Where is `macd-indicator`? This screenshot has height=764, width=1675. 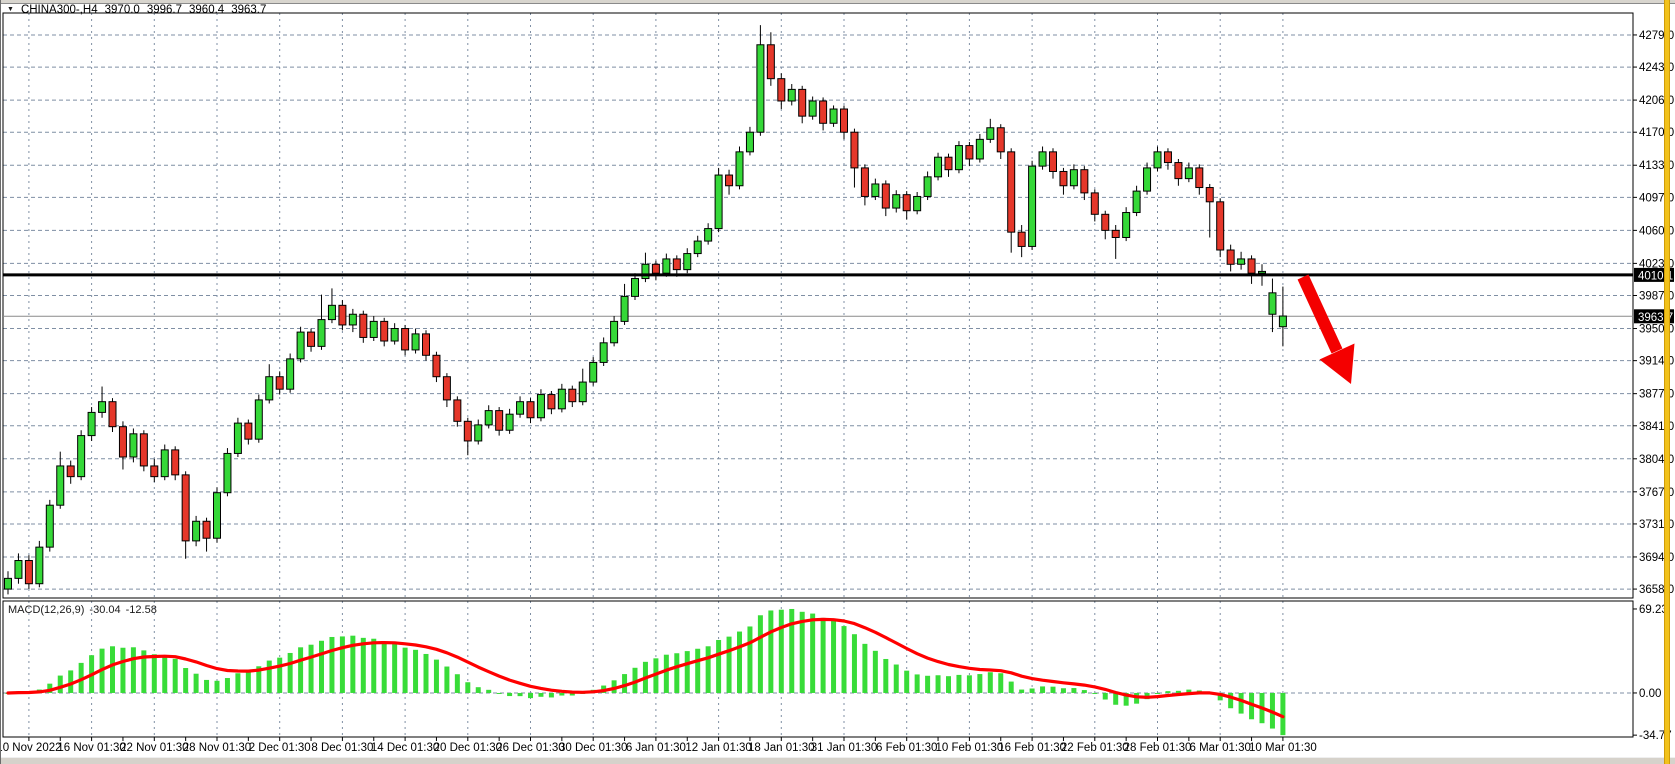 macd-indicator is located at coordinates (645, 672).